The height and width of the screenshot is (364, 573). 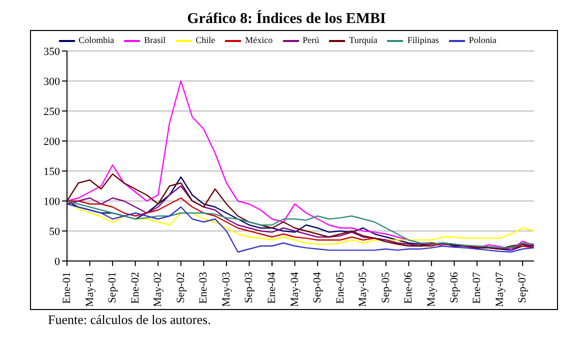 What do you see at coordinates (67, 288) in the screenshot?
I see `x-tick-label: Ene-01` at bounding box center [67, 288].